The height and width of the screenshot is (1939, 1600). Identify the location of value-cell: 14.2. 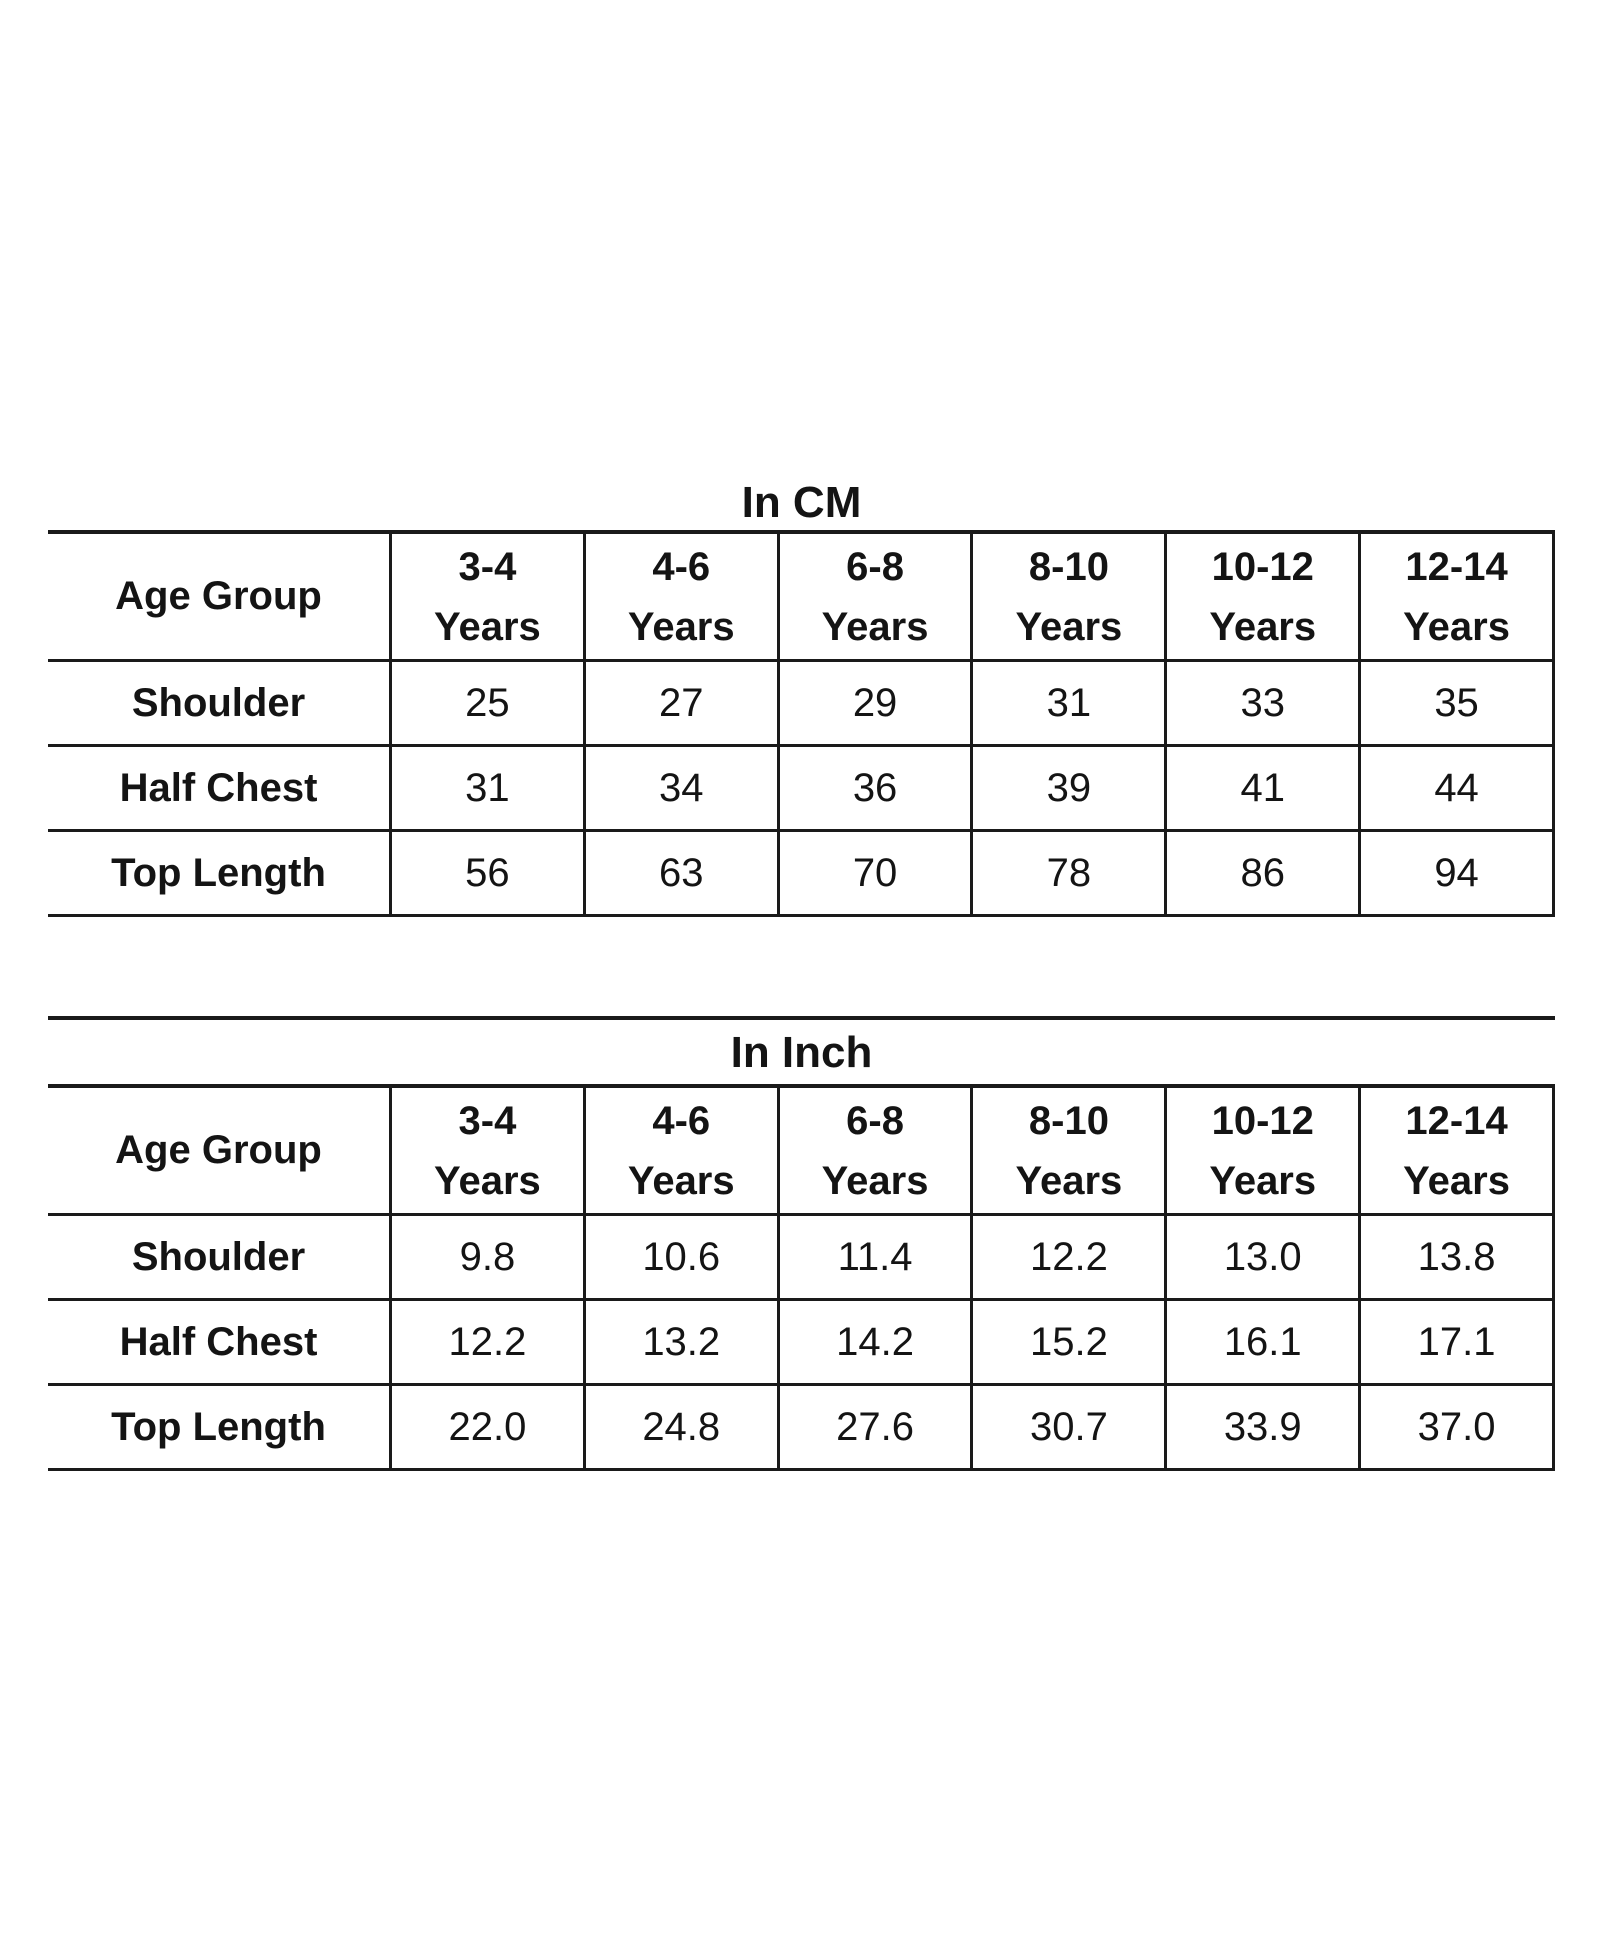
(876, 1342).